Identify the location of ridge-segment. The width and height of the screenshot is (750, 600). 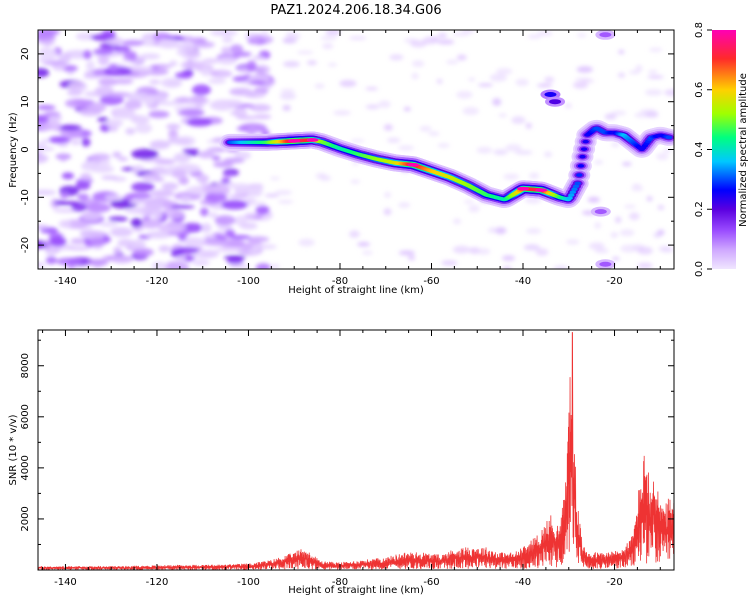
(582, 156).